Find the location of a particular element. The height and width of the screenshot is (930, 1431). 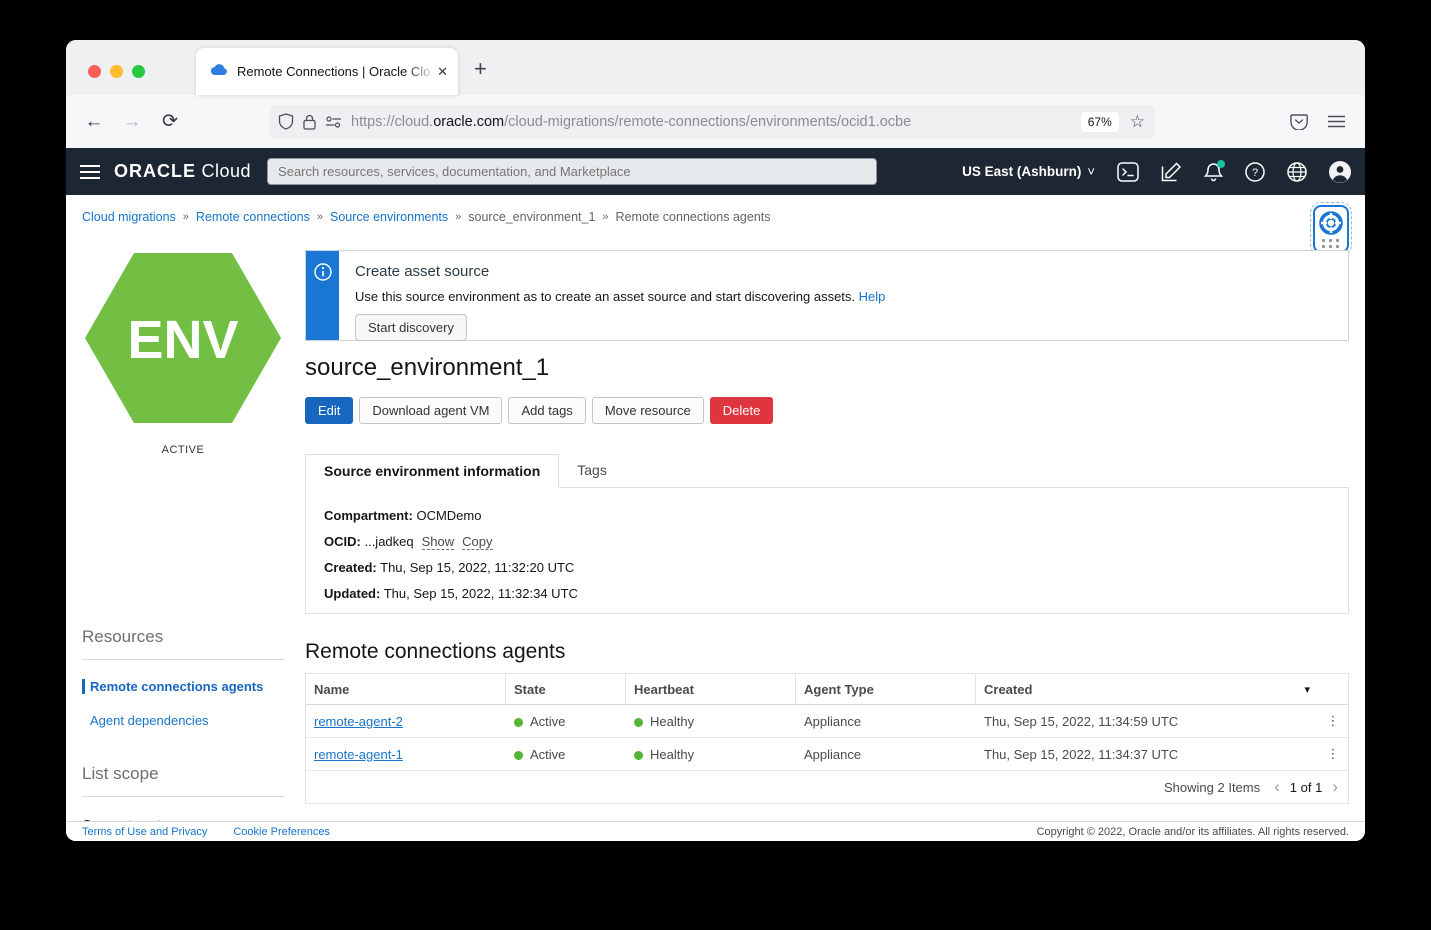

zoom-level-badge: 67% is located at coordinates (1099, 121).